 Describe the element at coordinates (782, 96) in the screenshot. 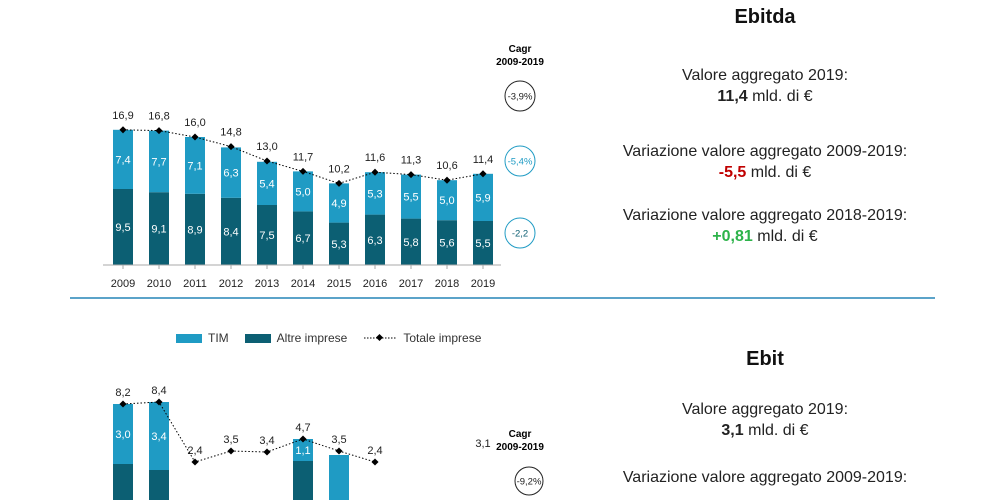

I see `ebitda-value-unit: mld. di €` at that location.